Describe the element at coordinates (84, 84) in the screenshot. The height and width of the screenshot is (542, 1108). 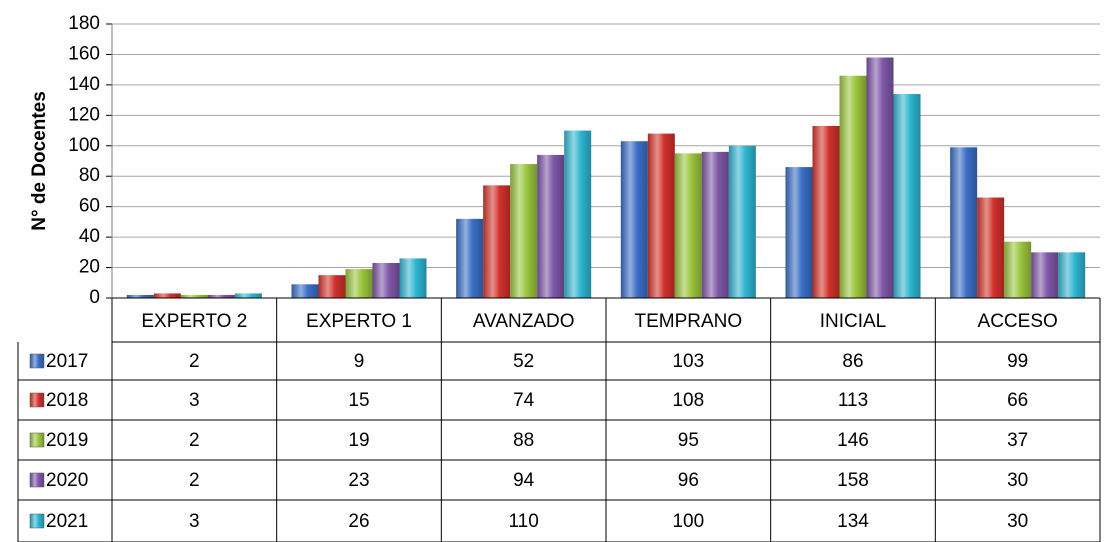
I see `y-tick-label: 140` at that location.